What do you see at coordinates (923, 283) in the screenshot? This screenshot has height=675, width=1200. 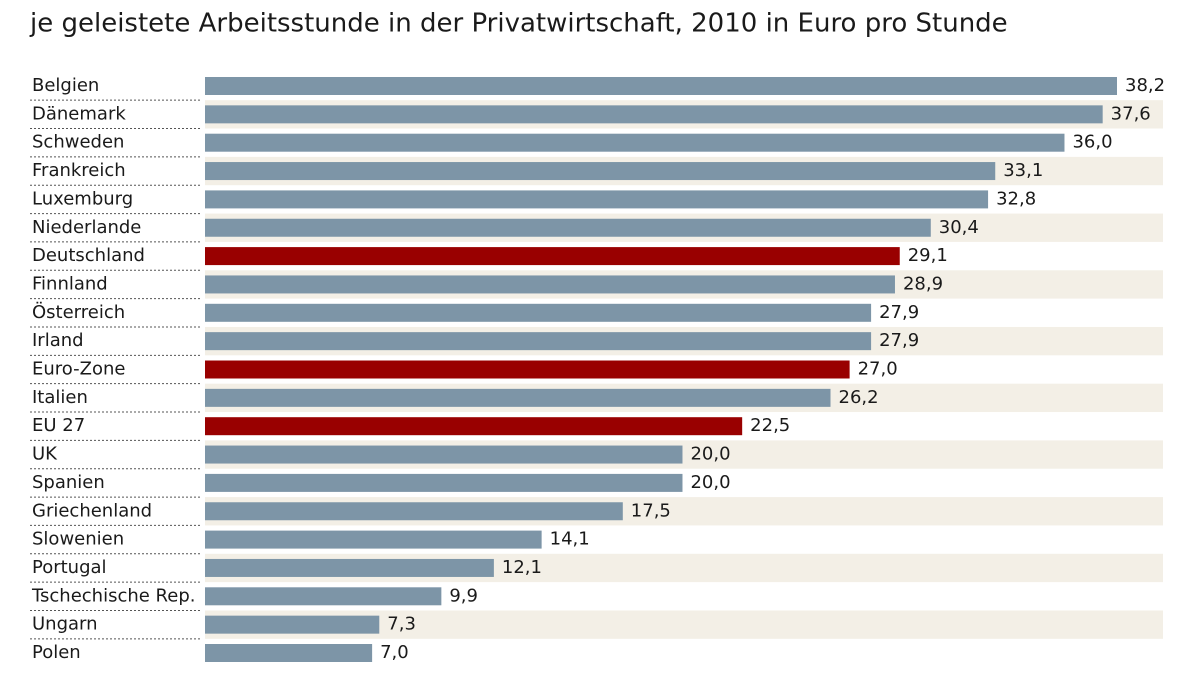 I see `value-label: 28,9` at bounding box center [923, 283].